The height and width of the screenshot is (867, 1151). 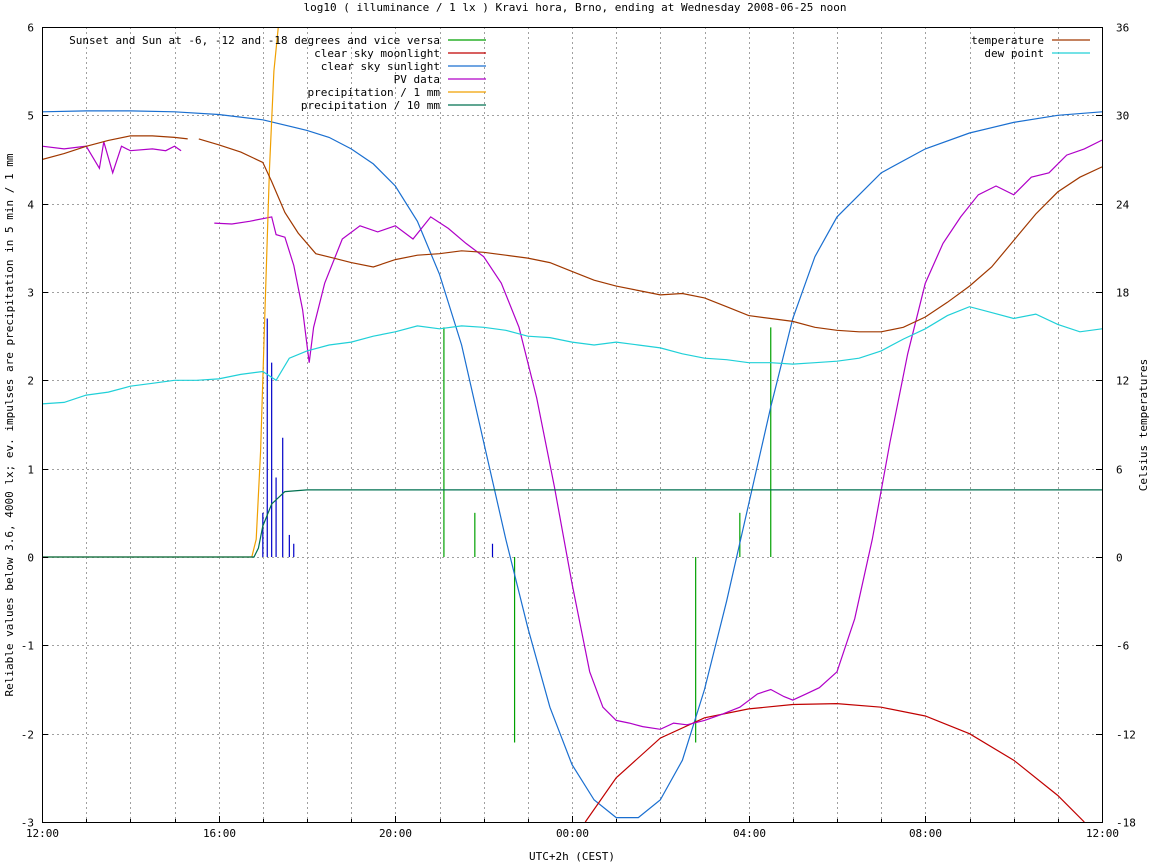 What do you see at coordinates (1014, 53) in the screenshot?
I see `legend-label: dew point` at bounding box center [1014, 53].